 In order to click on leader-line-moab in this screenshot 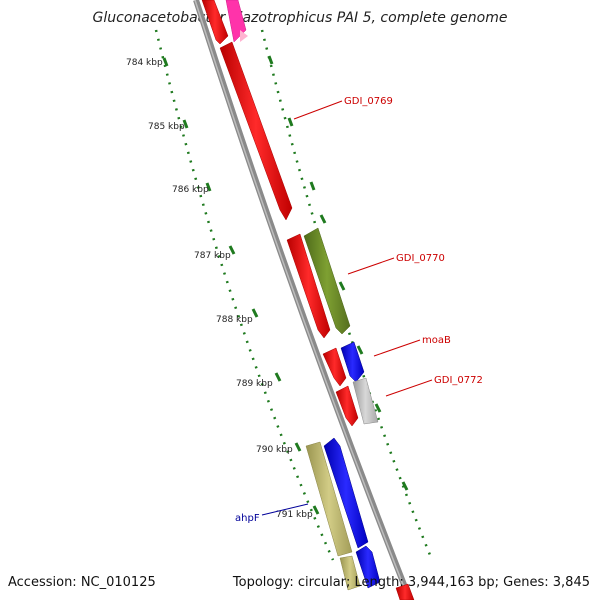, I will do `click(397, 348)`.